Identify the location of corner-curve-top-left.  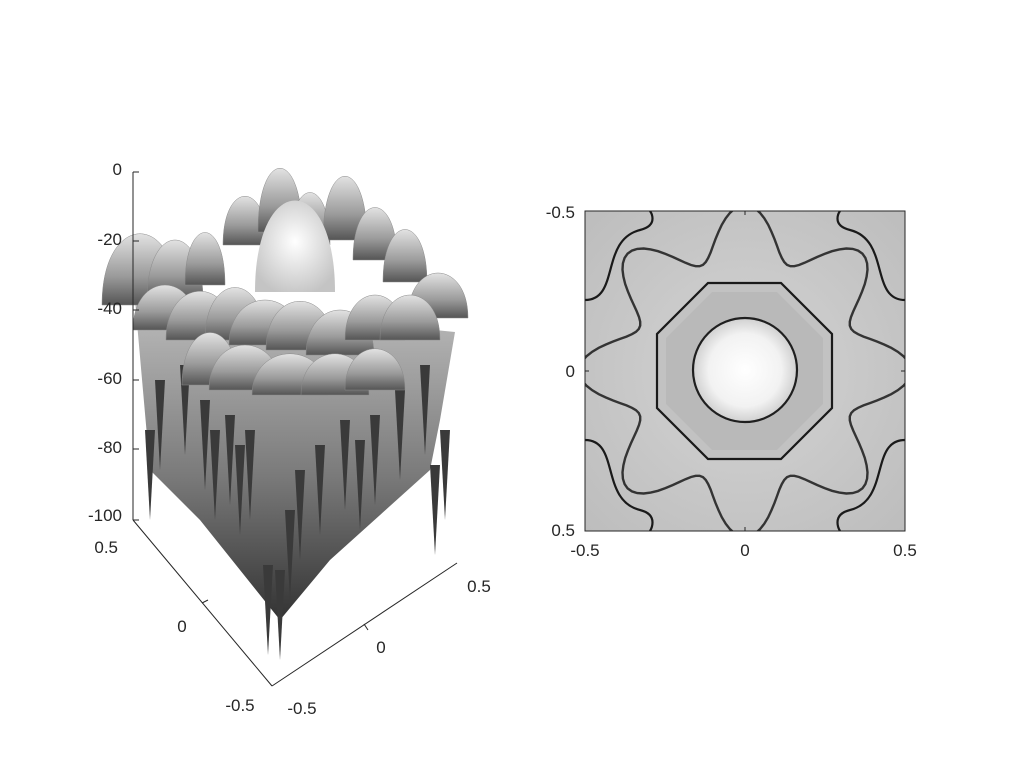
(619, 256).